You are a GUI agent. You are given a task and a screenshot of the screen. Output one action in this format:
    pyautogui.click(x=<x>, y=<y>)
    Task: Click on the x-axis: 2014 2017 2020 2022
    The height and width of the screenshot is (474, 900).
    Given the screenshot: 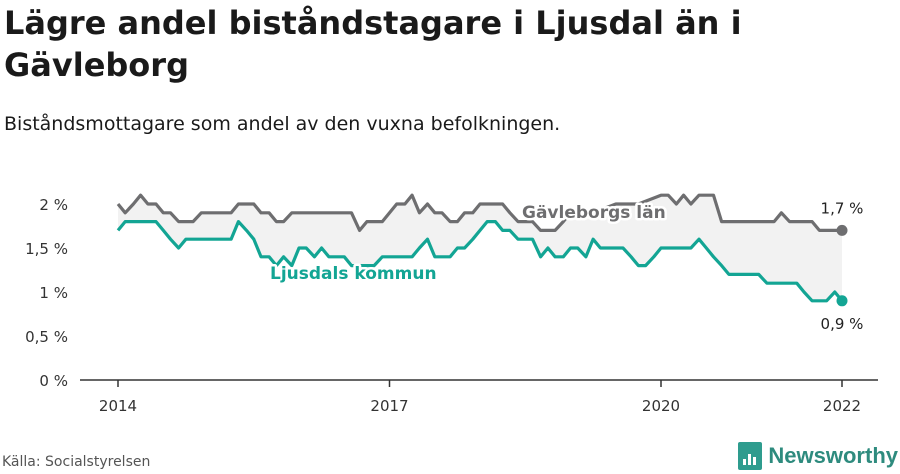 What is the action you would take?
    pyautogui.click(x=479, y=397)
    